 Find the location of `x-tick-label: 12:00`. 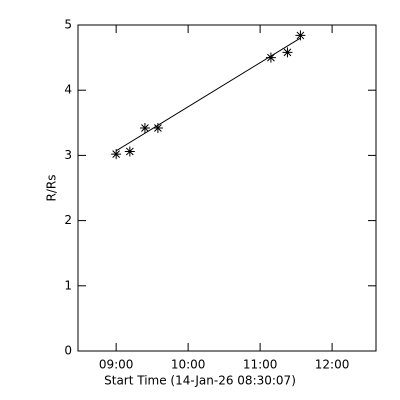

x-tick-label: 12:00 is located at coordinates (332, 365).